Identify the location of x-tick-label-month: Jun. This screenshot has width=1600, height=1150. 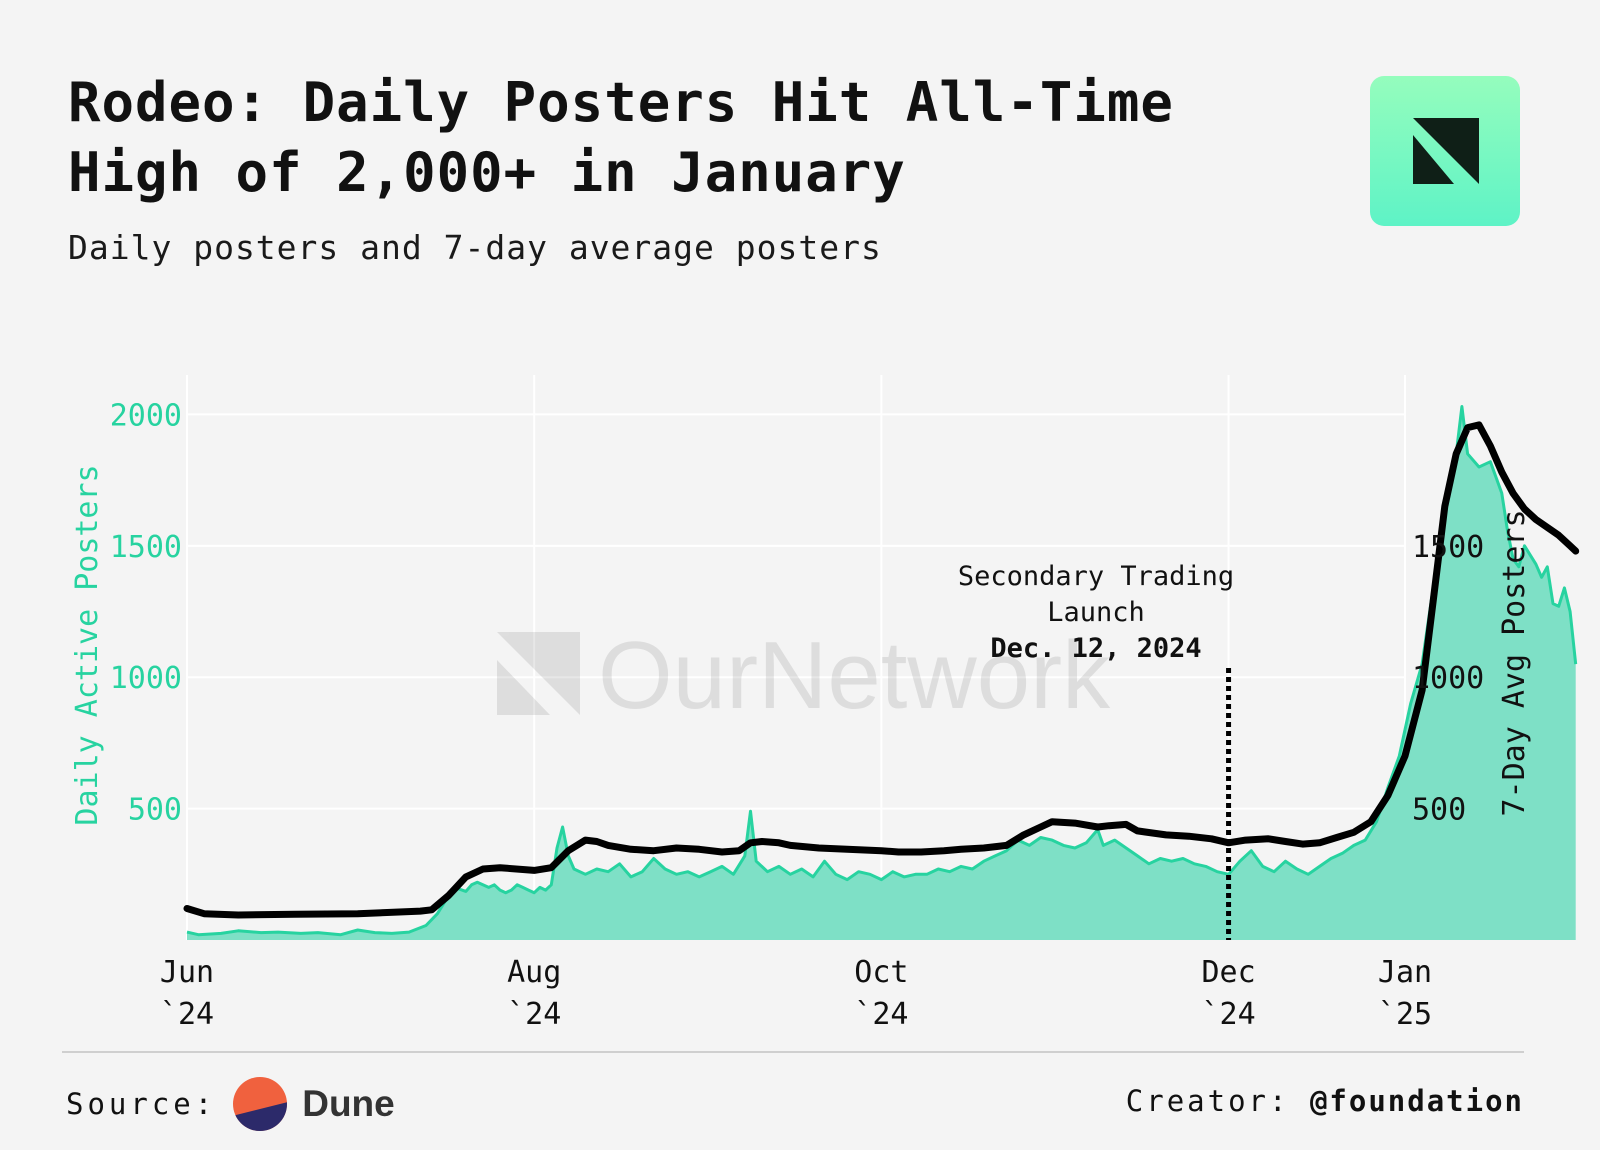
(187, 972).